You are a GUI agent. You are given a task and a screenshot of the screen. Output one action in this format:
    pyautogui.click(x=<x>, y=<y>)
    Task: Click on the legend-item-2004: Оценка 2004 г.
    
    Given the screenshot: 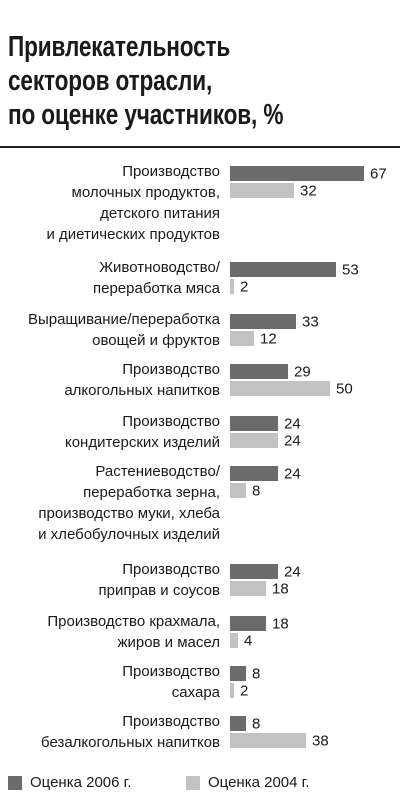 What is the action you would take?
    pyautogui.click(x=247, y=783)
    